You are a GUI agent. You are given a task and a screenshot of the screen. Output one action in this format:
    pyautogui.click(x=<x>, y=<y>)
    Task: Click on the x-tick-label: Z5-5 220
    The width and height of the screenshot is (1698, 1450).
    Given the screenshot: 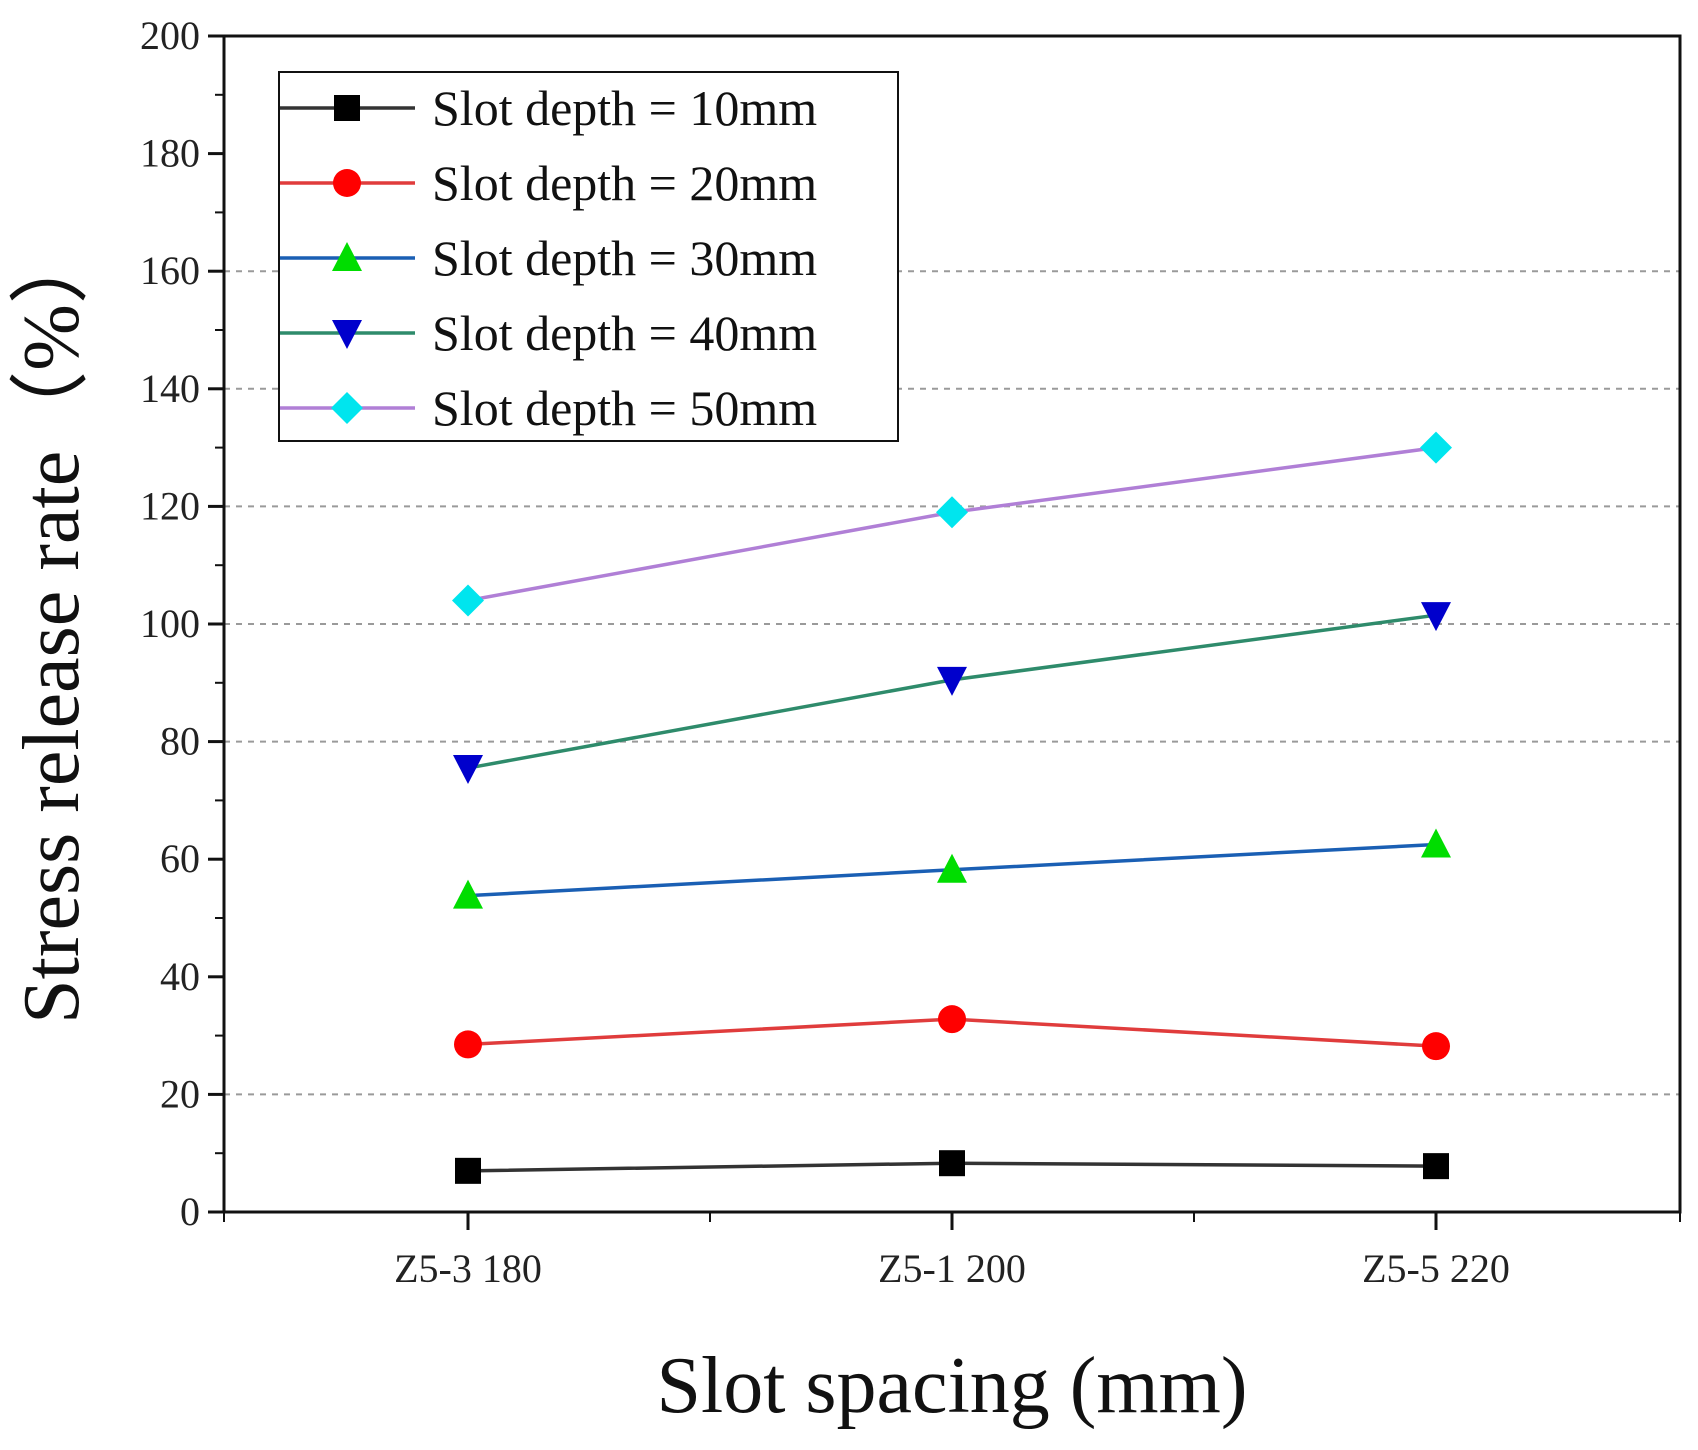 What is the action you would take?
    pyautogui.click(x=1436, y=1268)
    